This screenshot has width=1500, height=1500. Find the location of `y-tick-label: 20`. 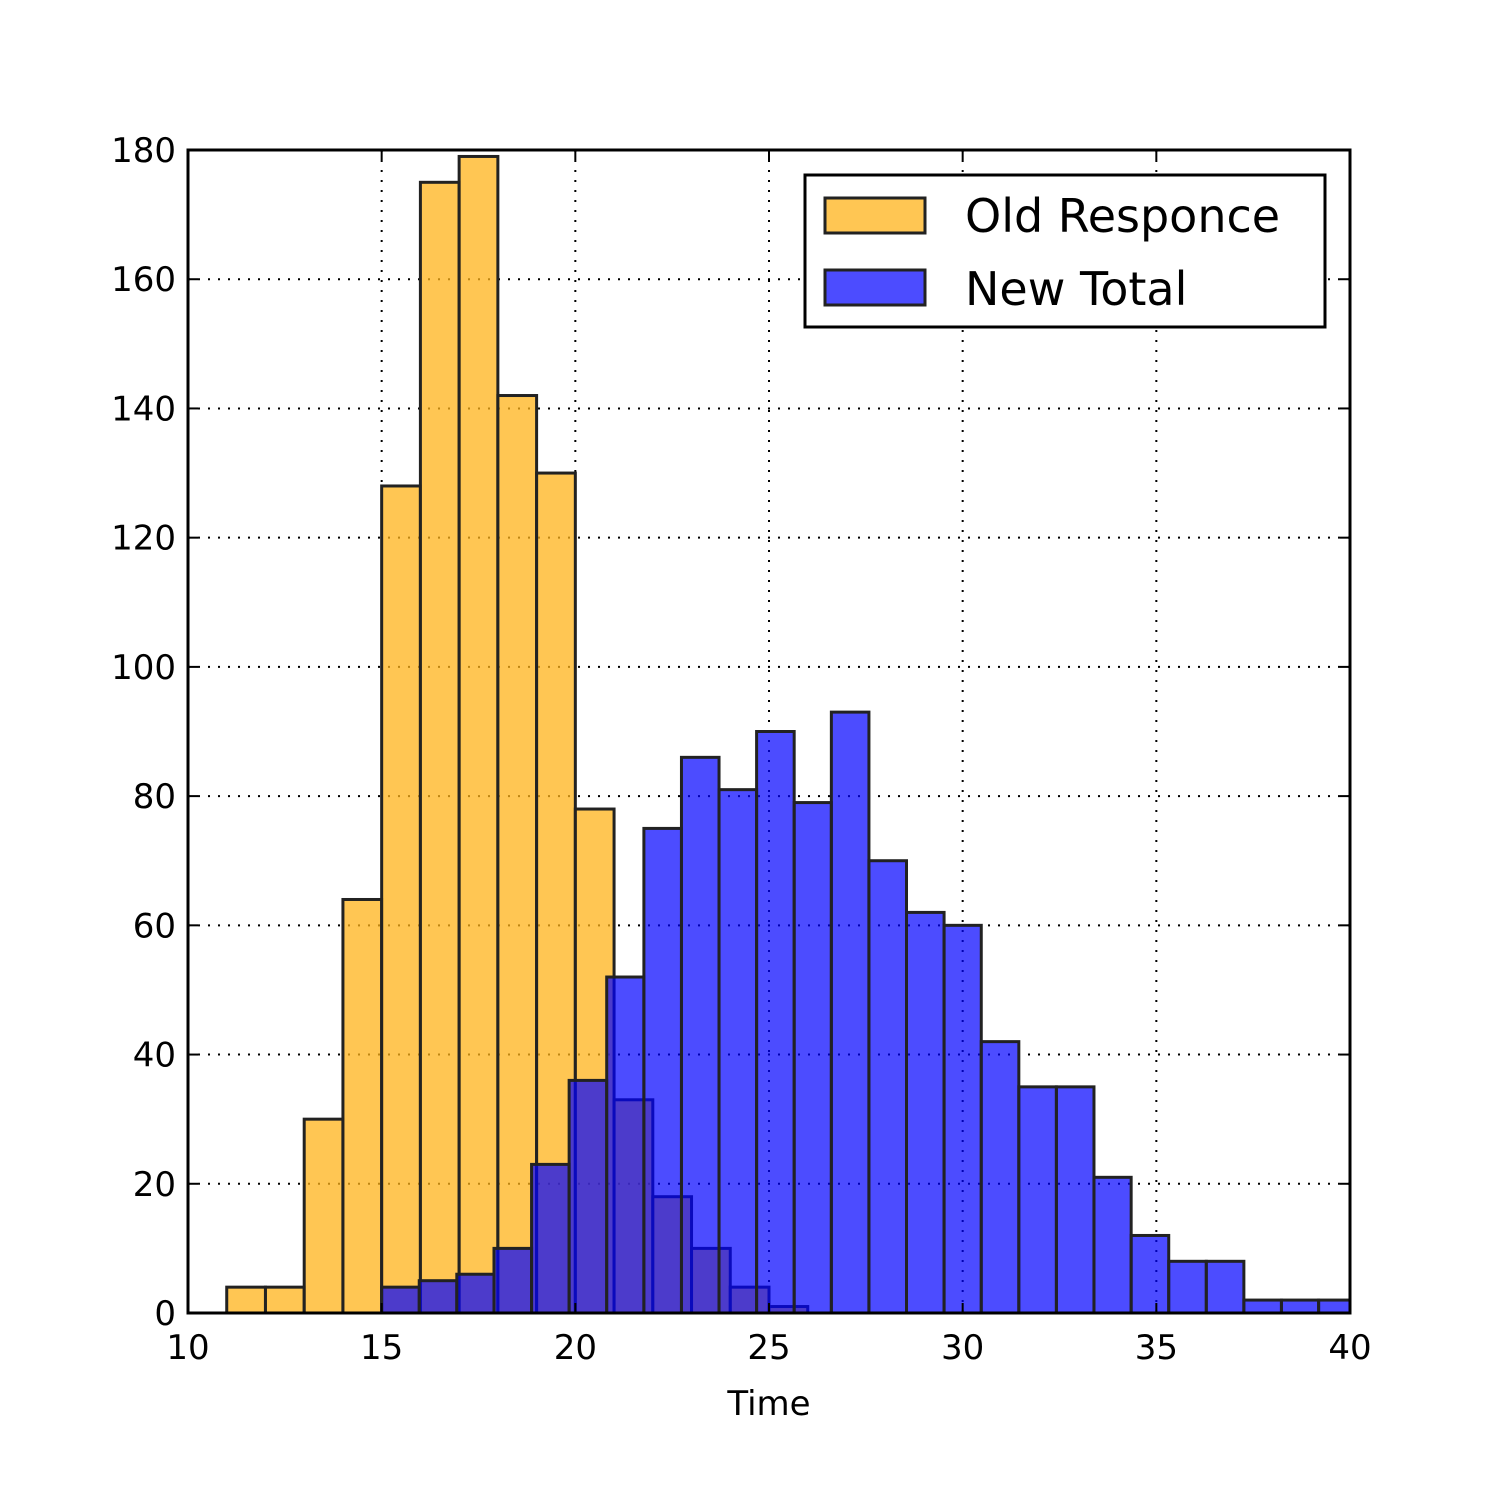

y-tick-label: 20 is located at coordinates (154, 1185).